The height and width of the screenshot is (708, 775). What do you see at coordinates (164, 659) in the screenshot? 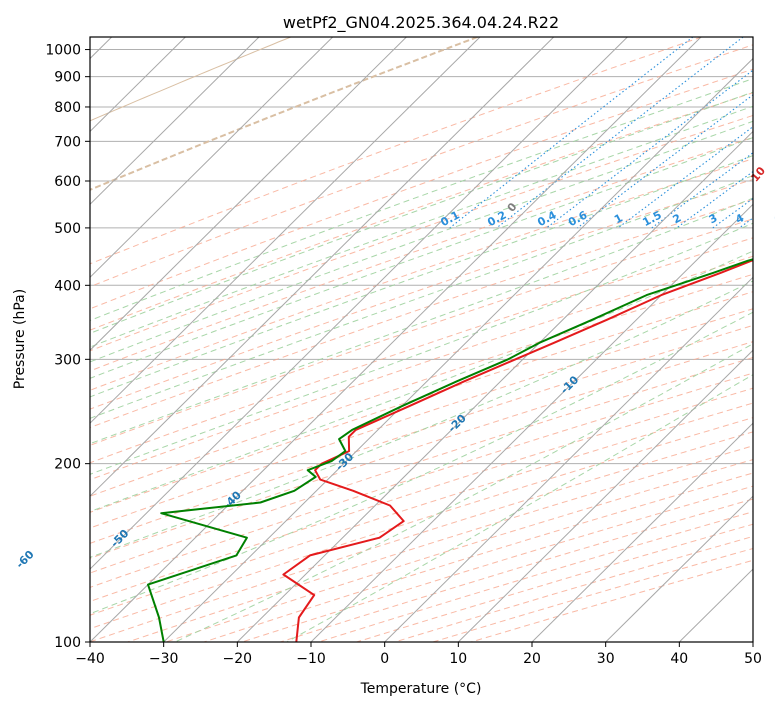
I see `x-tick-label: −30` at bounding box center [164, 659].